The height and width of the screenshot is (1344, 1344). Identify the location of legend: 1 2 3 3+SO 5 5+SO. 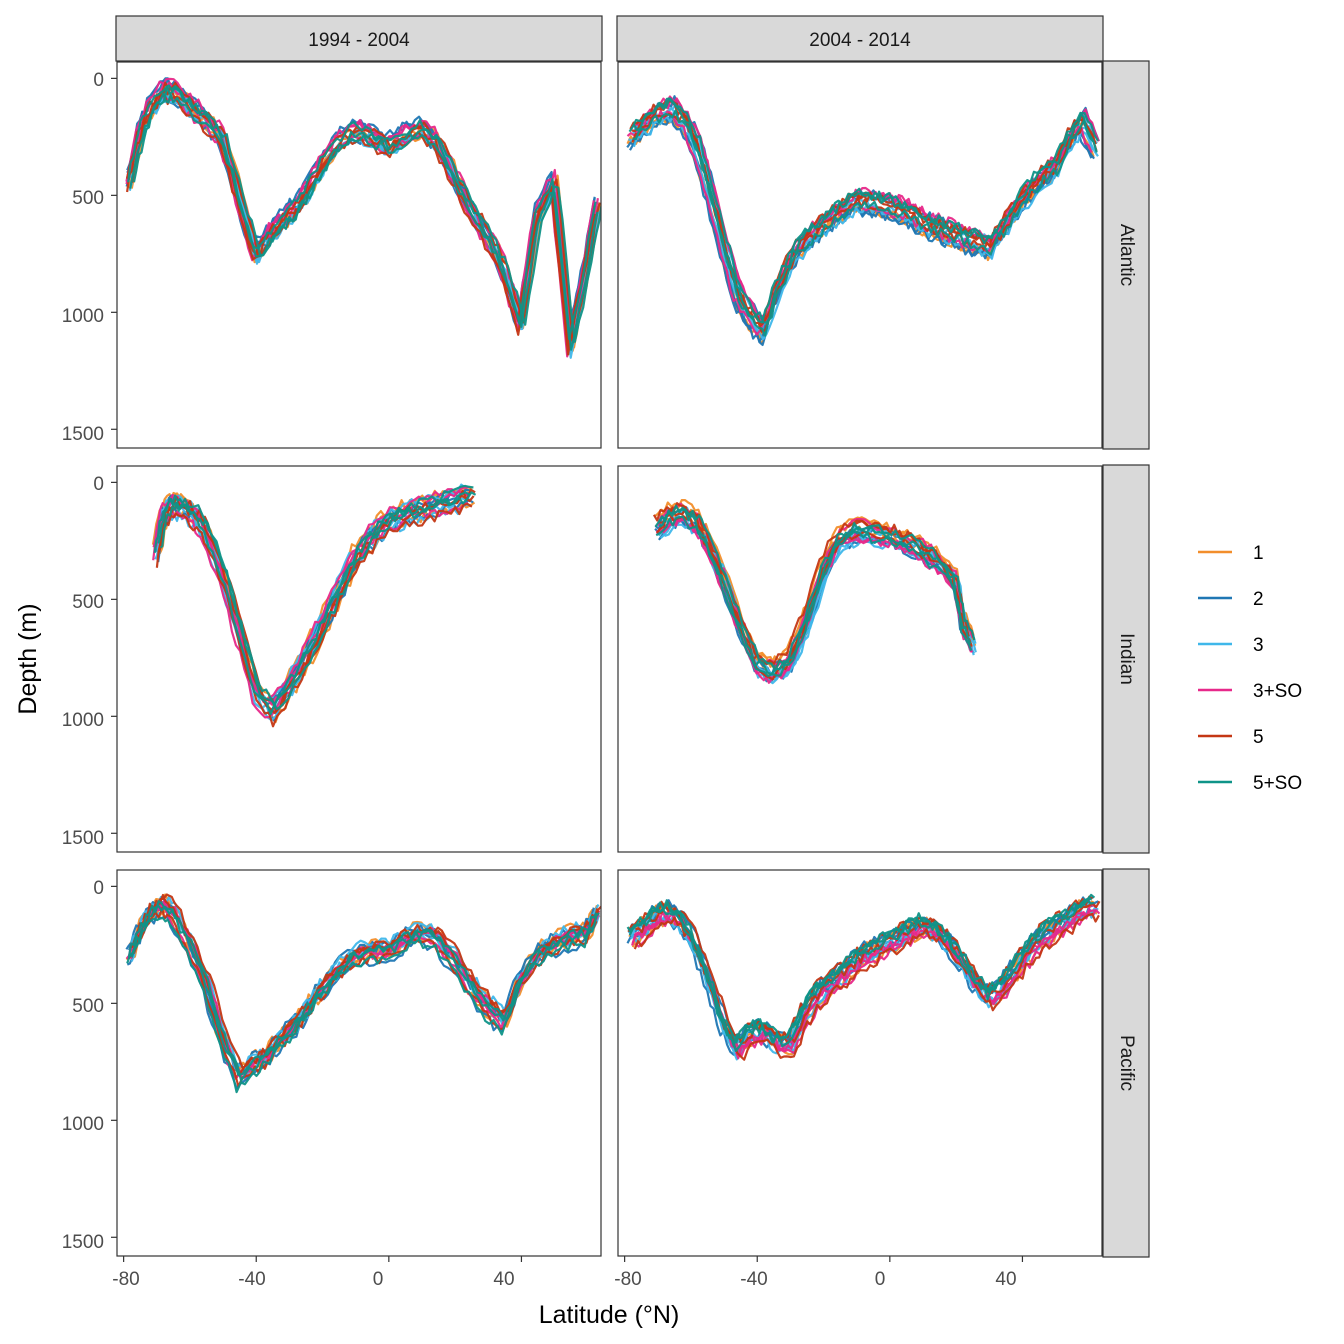
(1250, 668).